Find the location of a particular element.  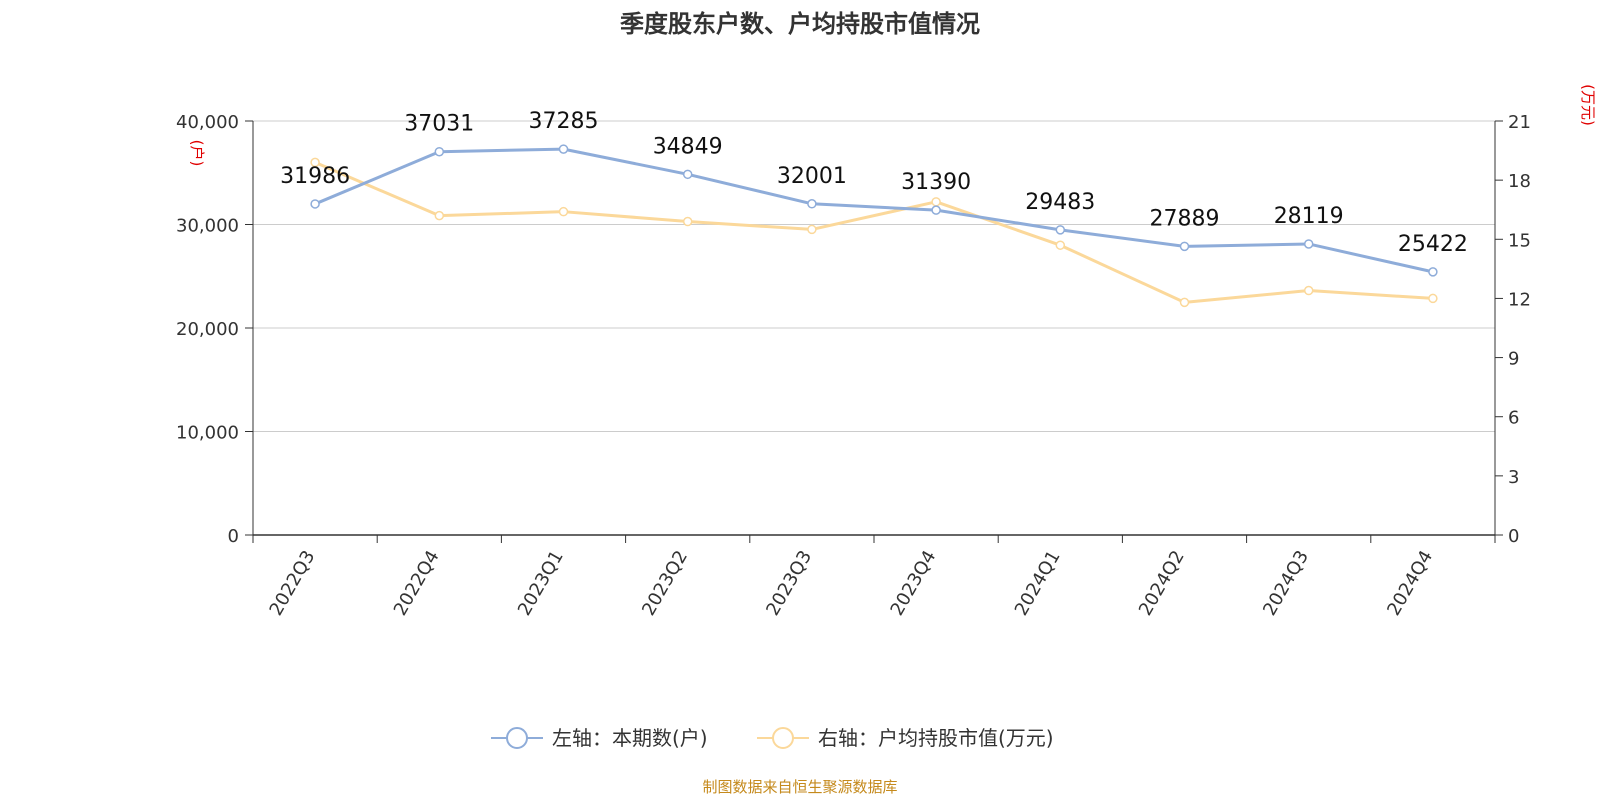

x-axis-tick-label: 2024Q2 is located at coordinates (1162, 583).